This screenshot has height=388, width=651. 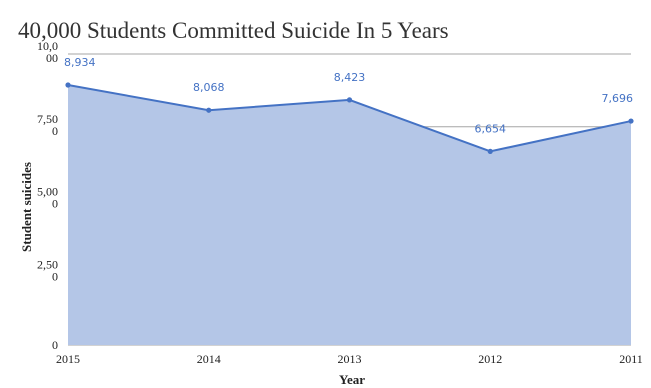 What do you see at coordinates (491, 128) in the screenshot?
I see `data-label: 6,654` at bounding box center [491, 128].